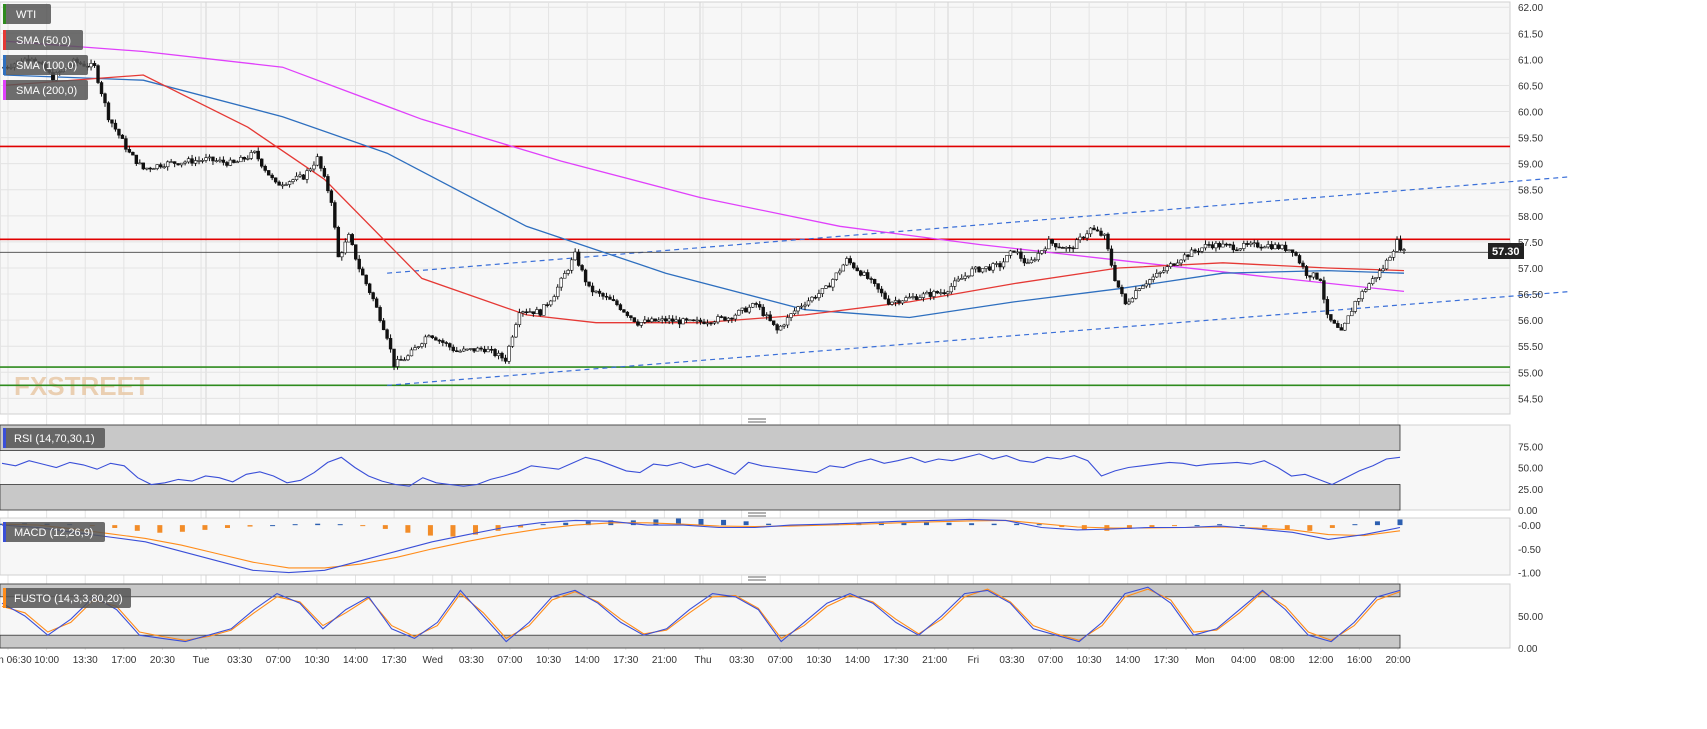 This screenshot has width=1707, height=729. What do you see at coordinates (1530, 269) in the screenshot?
I see `price-tick-label: 57.00` at bounding box center [1530, 269].